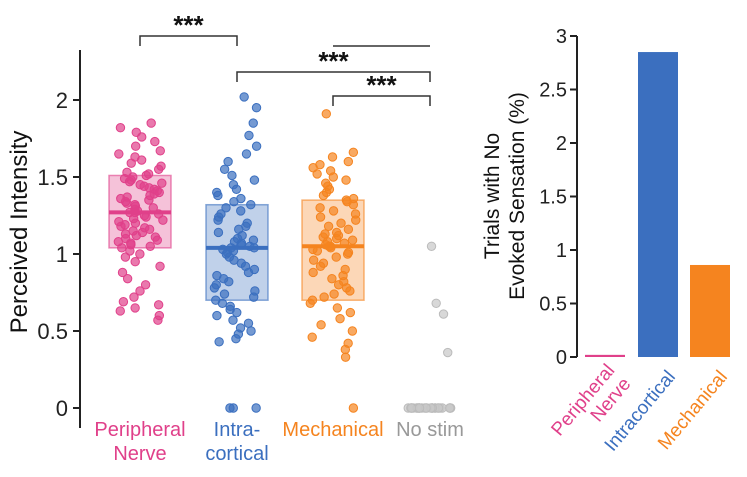 This screenshot has height=477, width=747. What do you see at coordinates (139, 454) in the screenshot?
I see `category-label: Nerve` at bounding box center [139, 454].